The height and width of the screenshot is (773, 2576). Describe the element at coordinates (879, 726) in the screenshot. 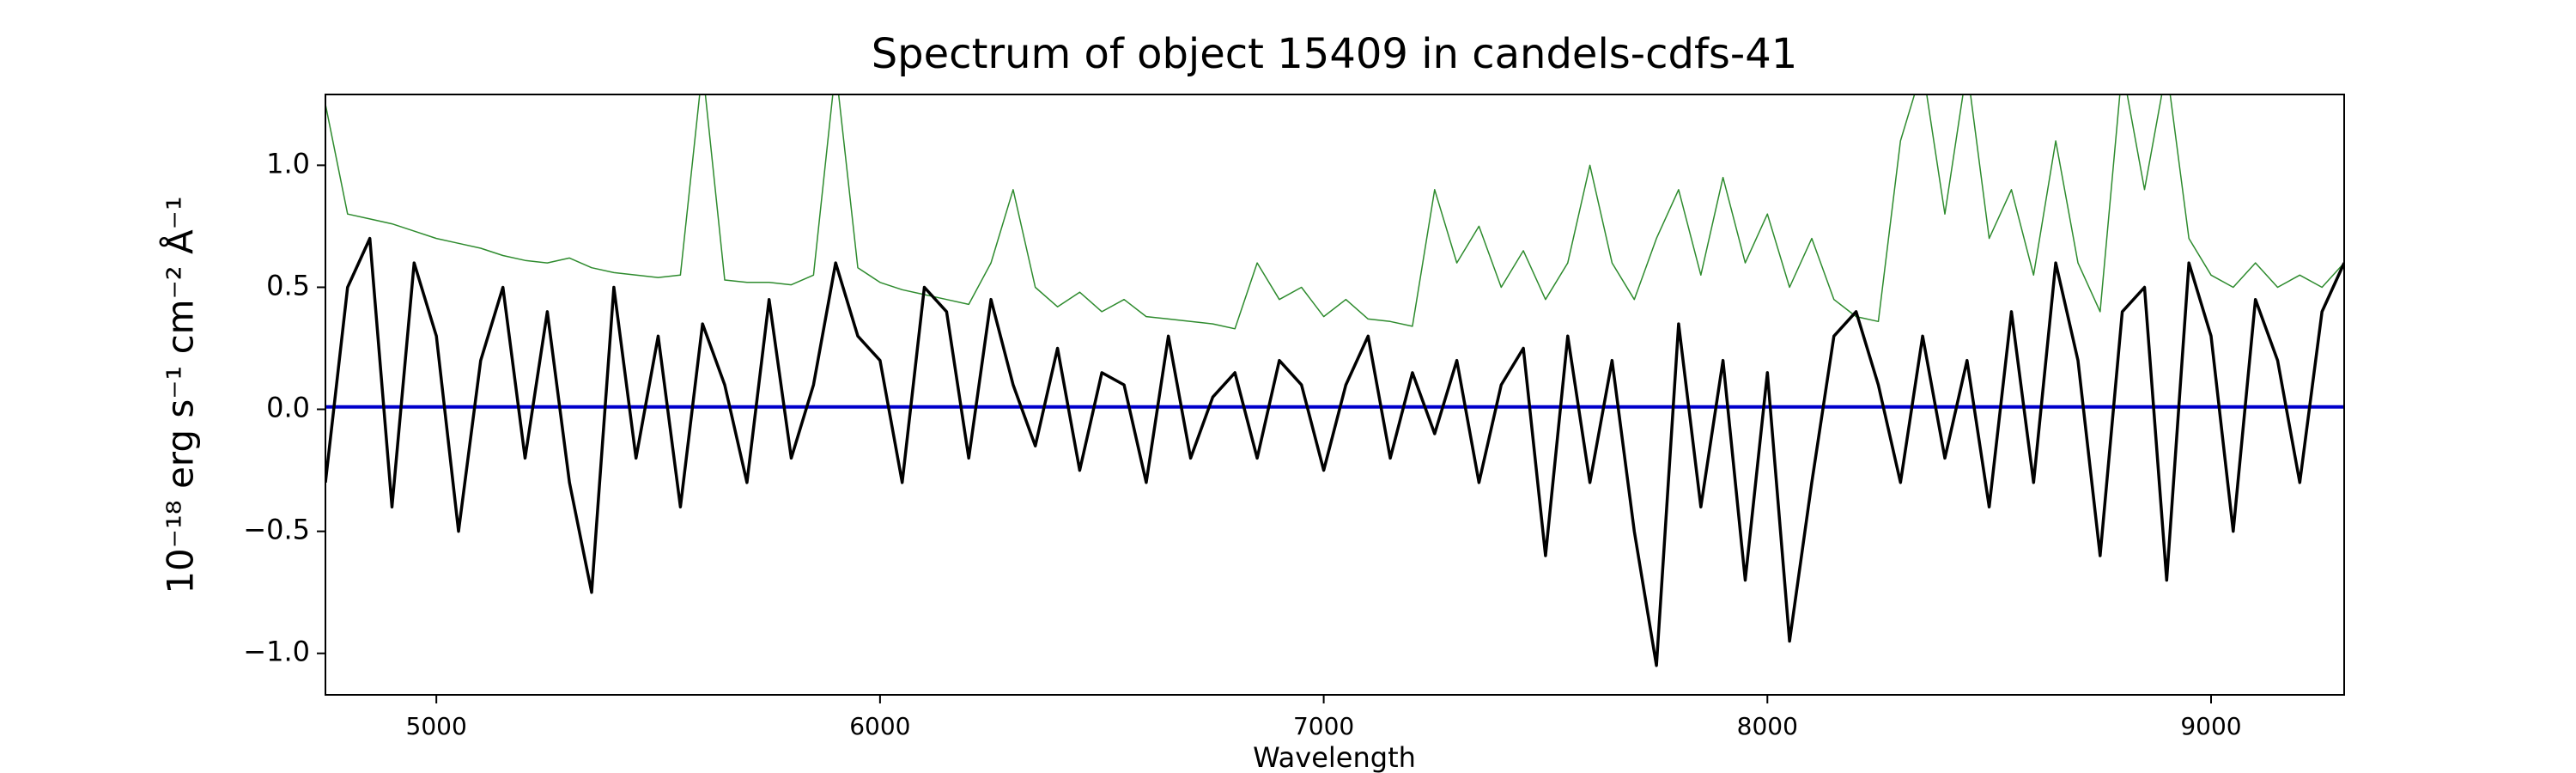

I see `x-tick-label: 6000` at that location.